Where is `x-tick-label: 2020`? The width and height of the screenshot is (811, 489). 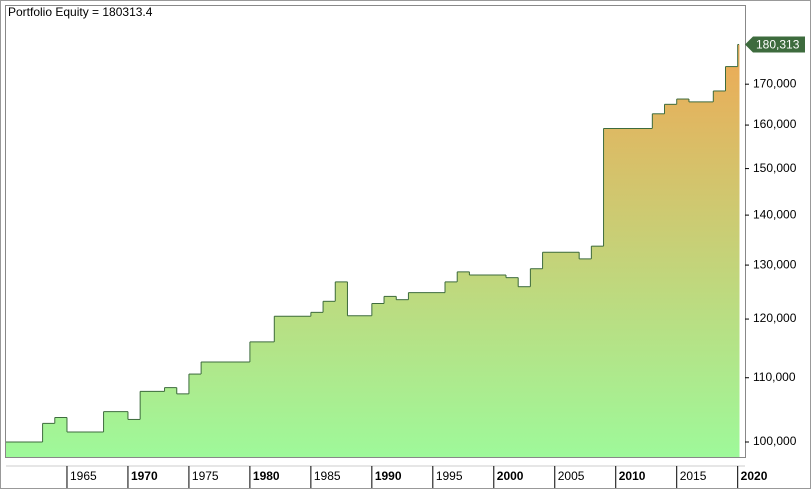
x-tick-label: 2020 is located at coordinates (754, 476).